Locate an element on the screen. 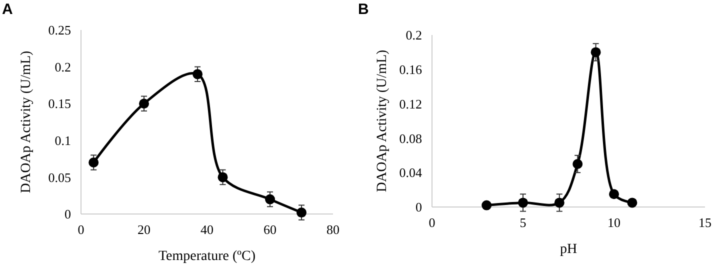 Image resolution: width=713 pixels, height=265 pixels. y-tick-label: 0.04 is located at coordinates (410, 172).